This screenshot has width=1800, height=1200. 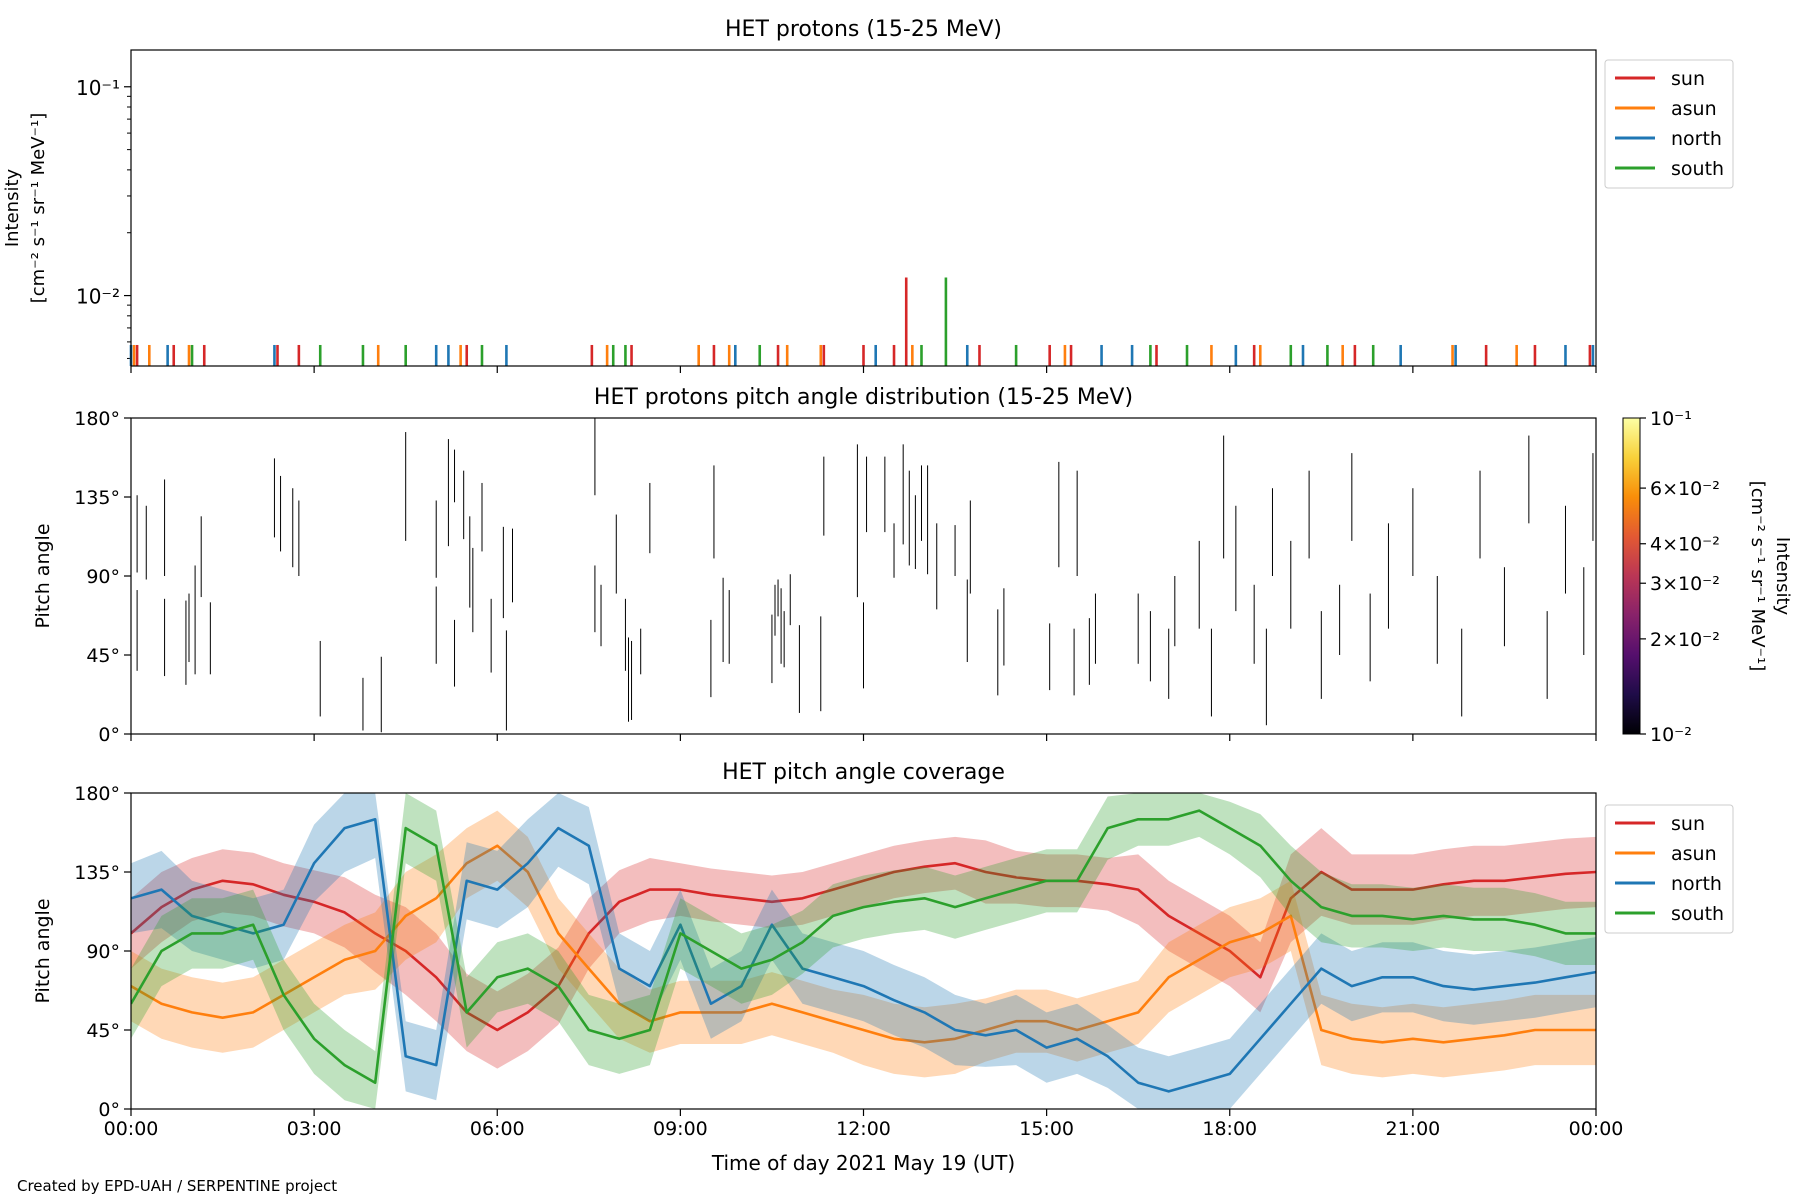 I want to click on footer-credit: Created by EPD-UAH / SERPENTINE project, so click(x=177, y=1186).